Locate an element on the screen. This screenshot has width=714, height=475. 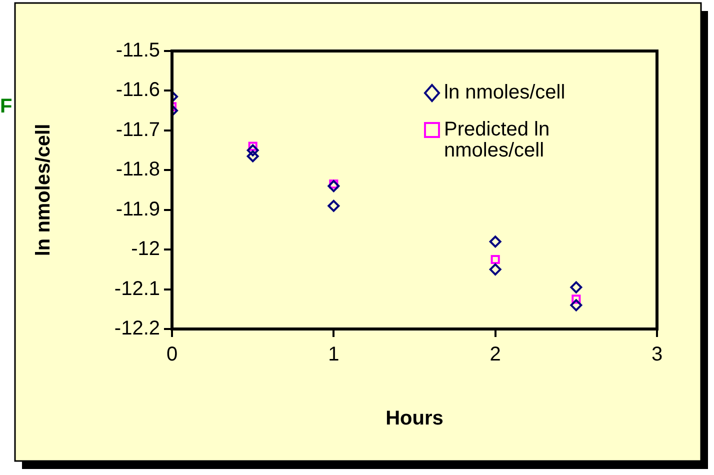
legend-label: Predicted ln nmoles/cell is located at coordinates (497, 140).